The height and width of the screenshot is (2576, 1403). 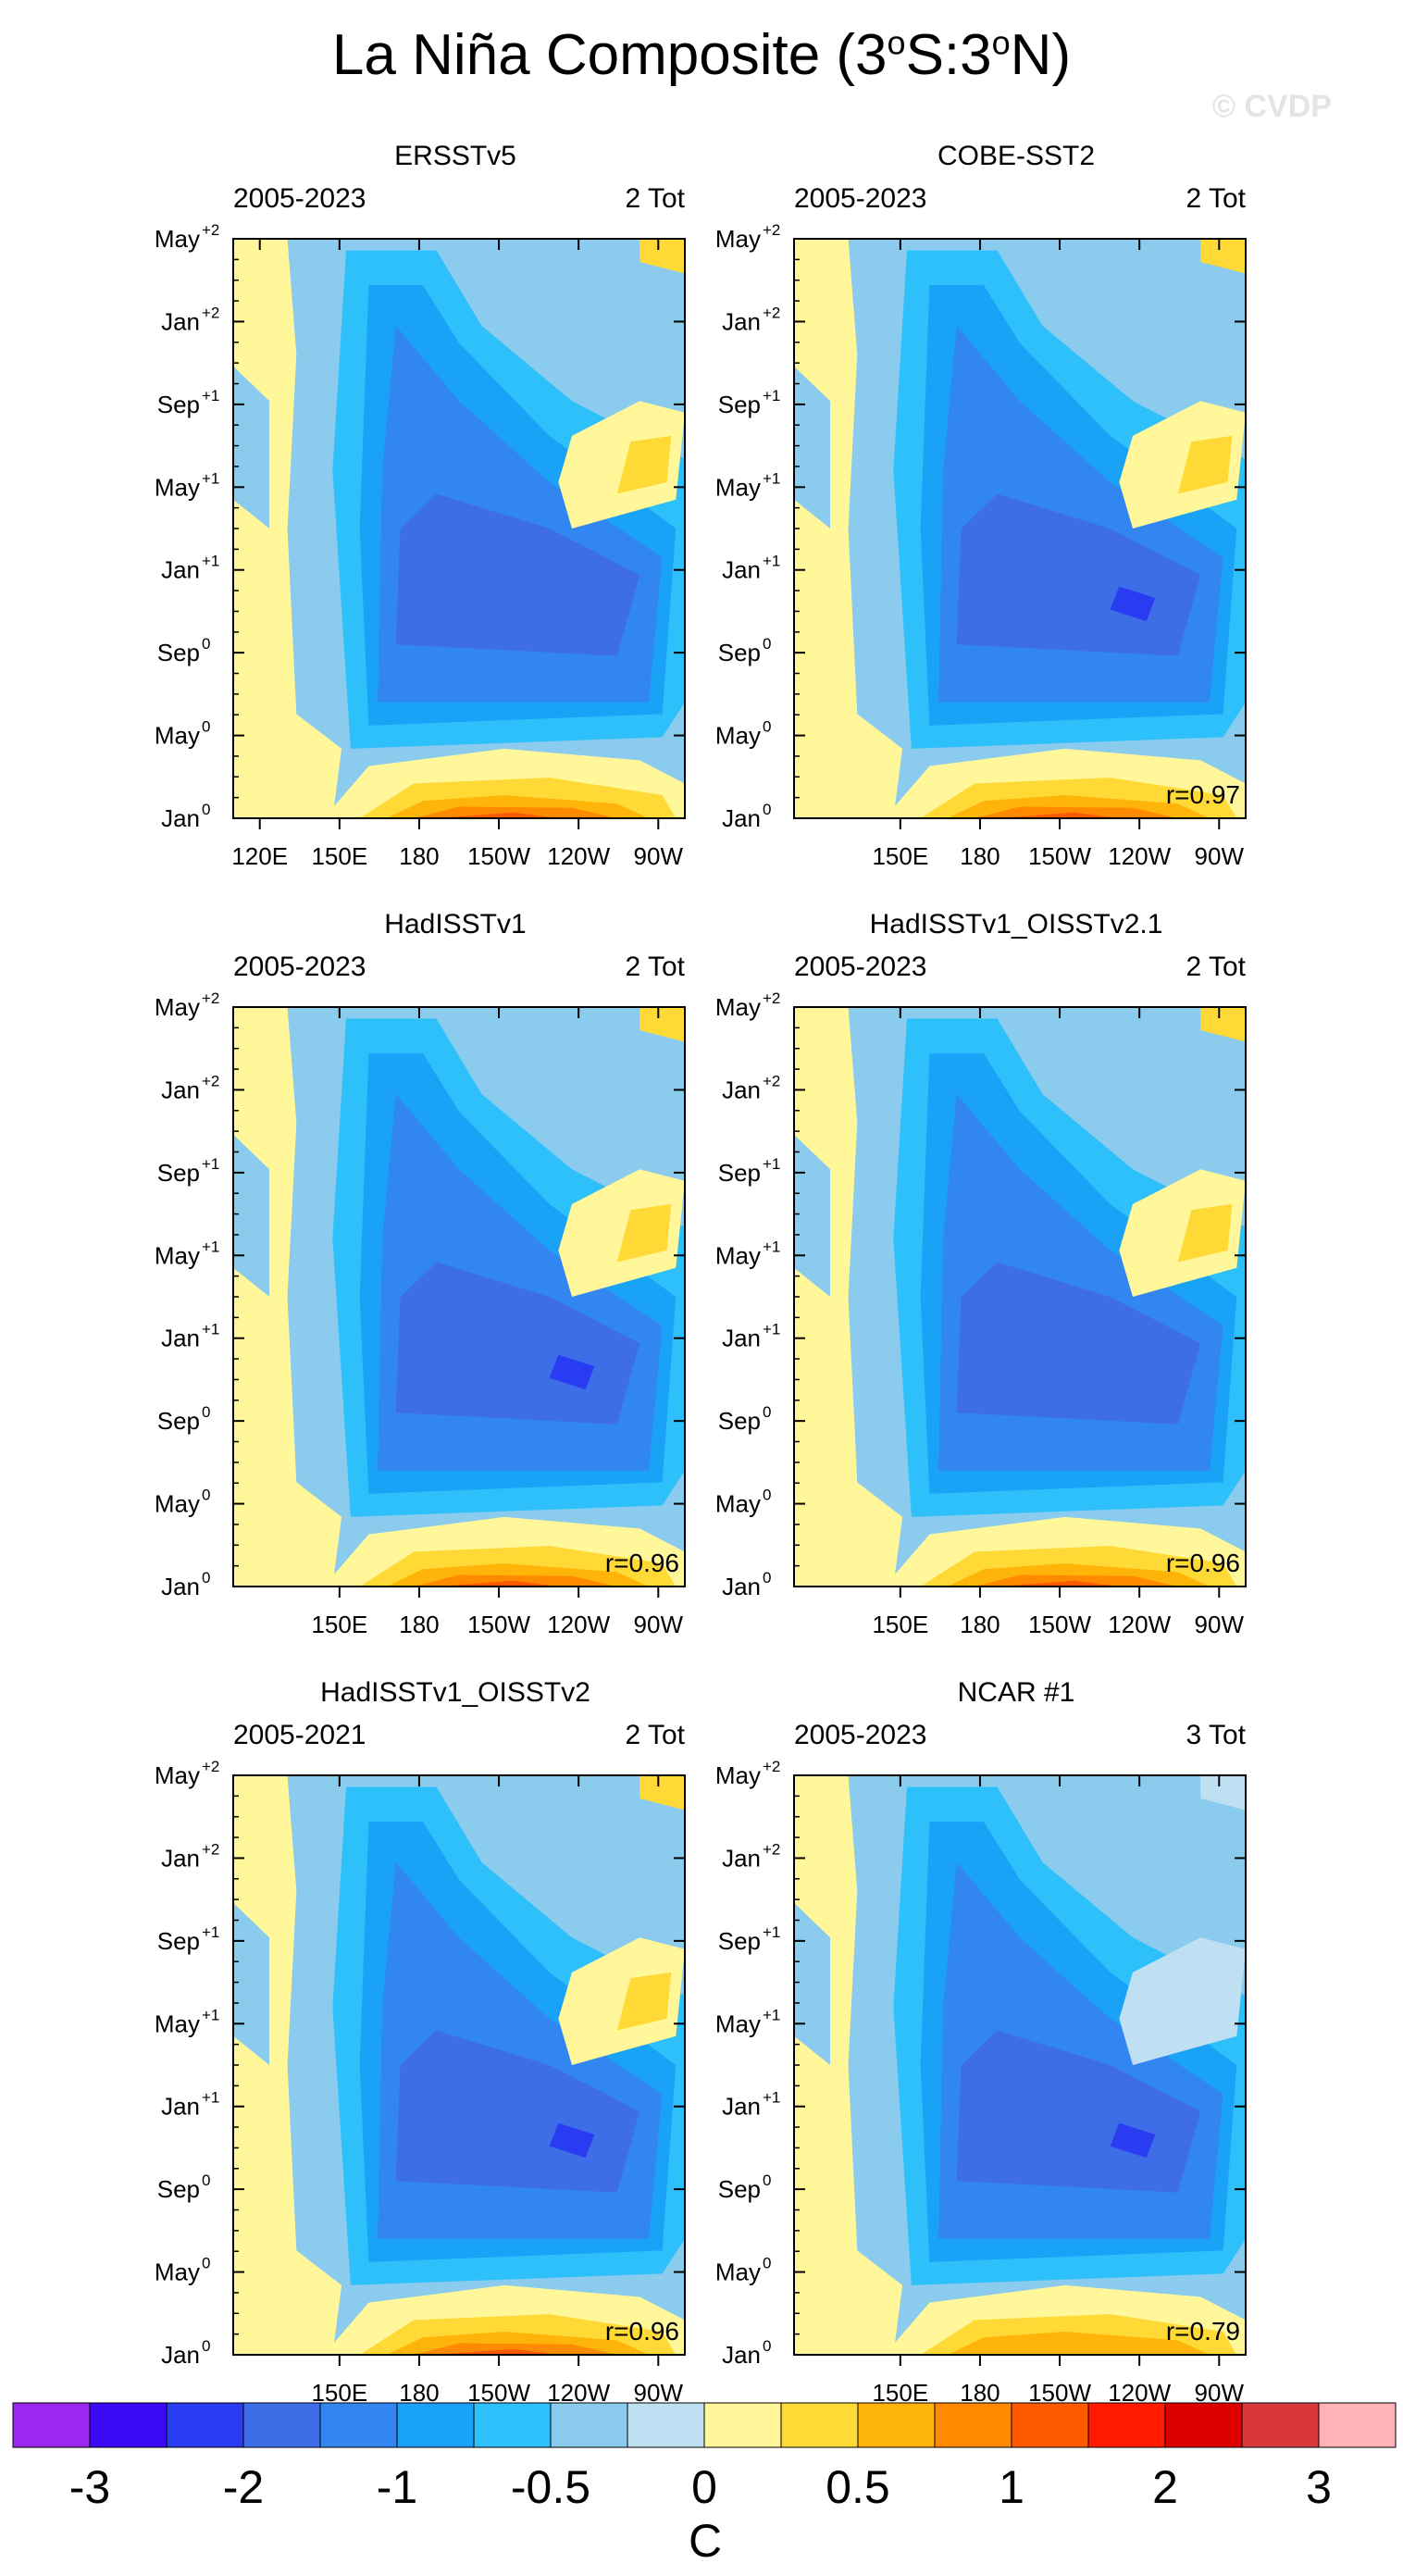 What do you see at coordinates (397, 2487) in the screenshot?
I see `colorbar-label: -1` at bounding box center [397, 2487].